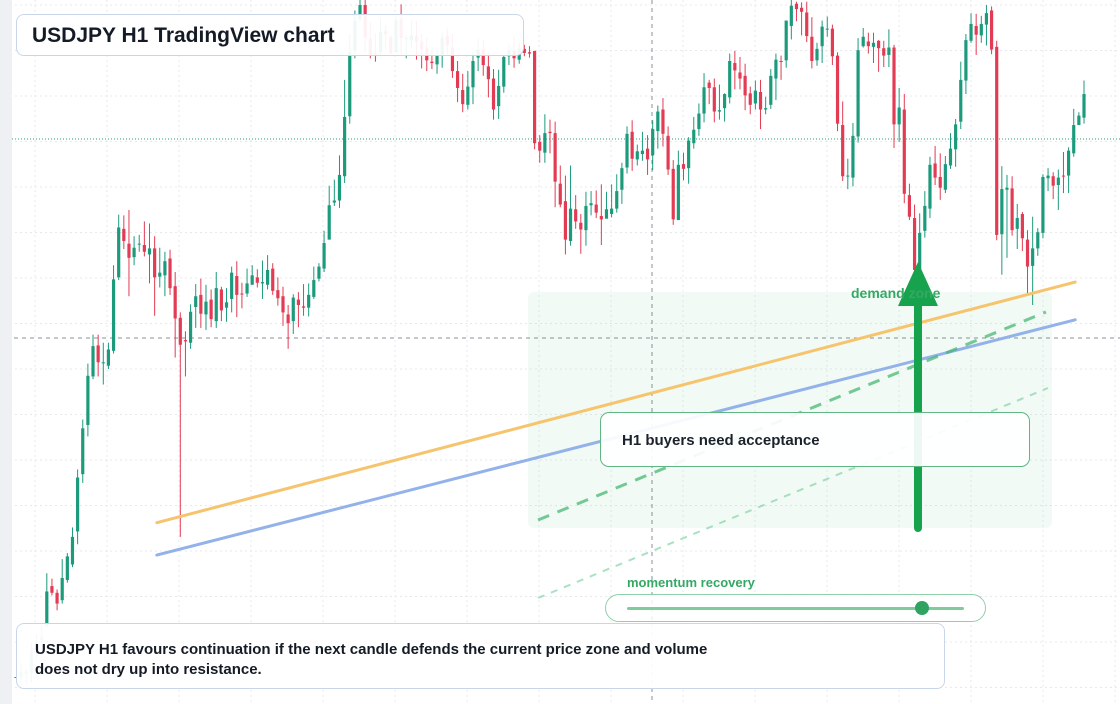  Describe the element at coordinates (918, 284) in the screenshot. I see `up-arrow-head` at that location.